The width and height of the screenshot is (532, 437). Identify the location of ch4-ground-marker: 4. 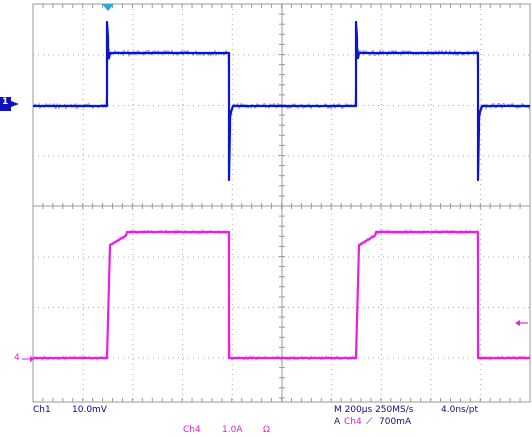
(24, 359).